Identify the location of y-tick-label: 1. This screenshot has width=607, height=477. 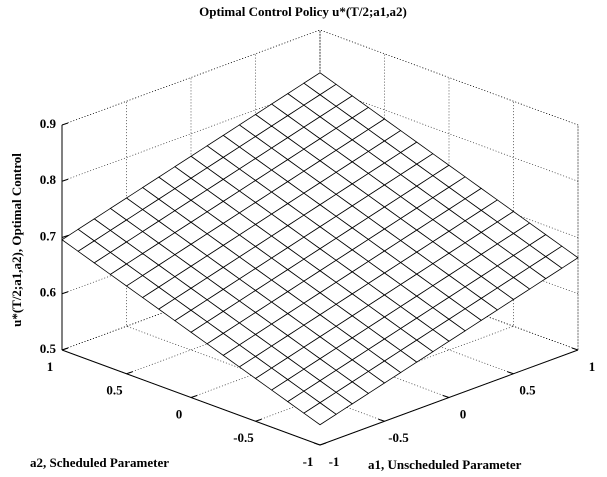
(50, 366).